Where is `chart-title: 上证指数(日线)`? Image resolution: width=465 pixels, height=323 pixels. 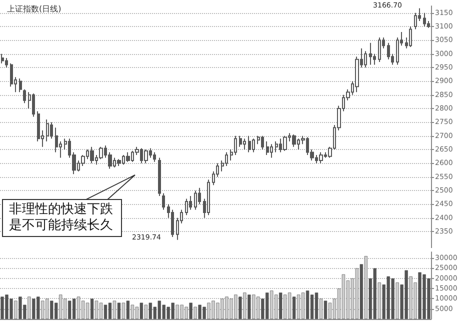 chart-title: 上证指数(日线) is located at coordinates (34, 9).